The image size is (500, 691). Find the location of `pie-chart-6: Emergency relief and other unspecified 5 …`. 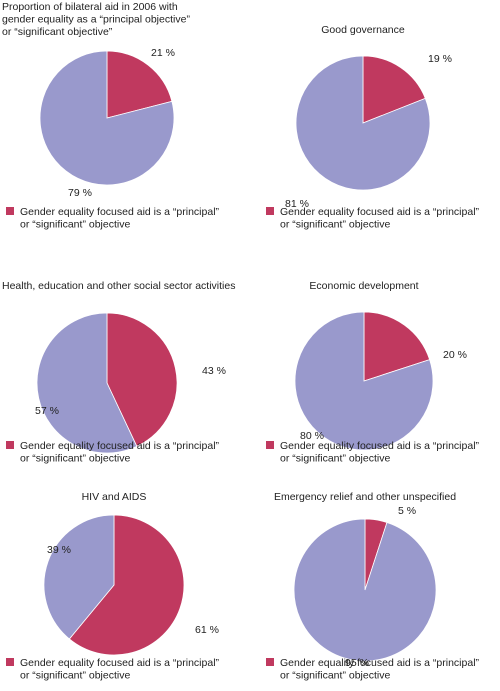

pie-chart-6: Emergency relief and other unspecified 5 … is located at coordinates (373, 586).